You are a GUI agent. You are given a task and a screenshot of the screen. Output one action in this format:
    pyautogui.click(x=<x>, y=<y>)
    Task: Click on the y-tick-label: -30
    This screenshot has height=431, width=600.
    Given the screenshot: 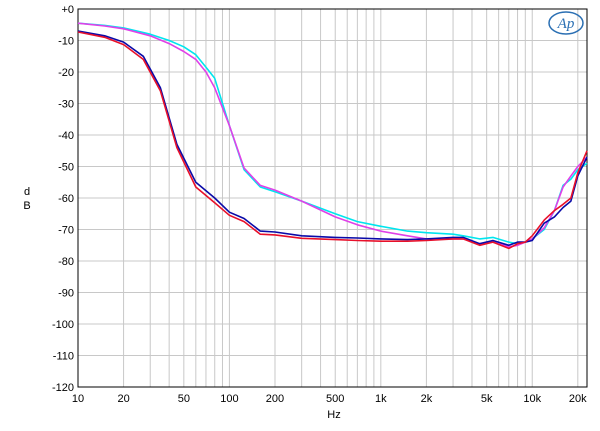 What is the action you would take?
    pyautogui.click(x=66, y=105)
    